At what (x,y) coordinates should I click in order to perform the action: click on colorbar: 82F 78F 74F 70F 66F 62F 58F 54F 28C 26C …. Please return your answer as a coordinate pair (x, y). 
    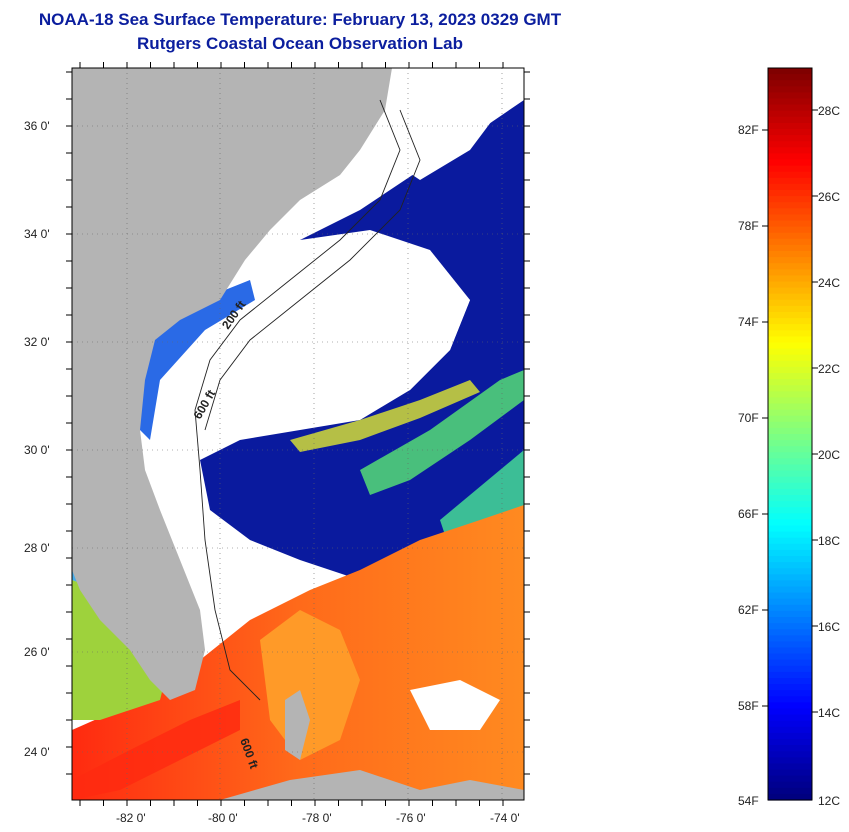
    Looking at the image, I should click on (789, 437).